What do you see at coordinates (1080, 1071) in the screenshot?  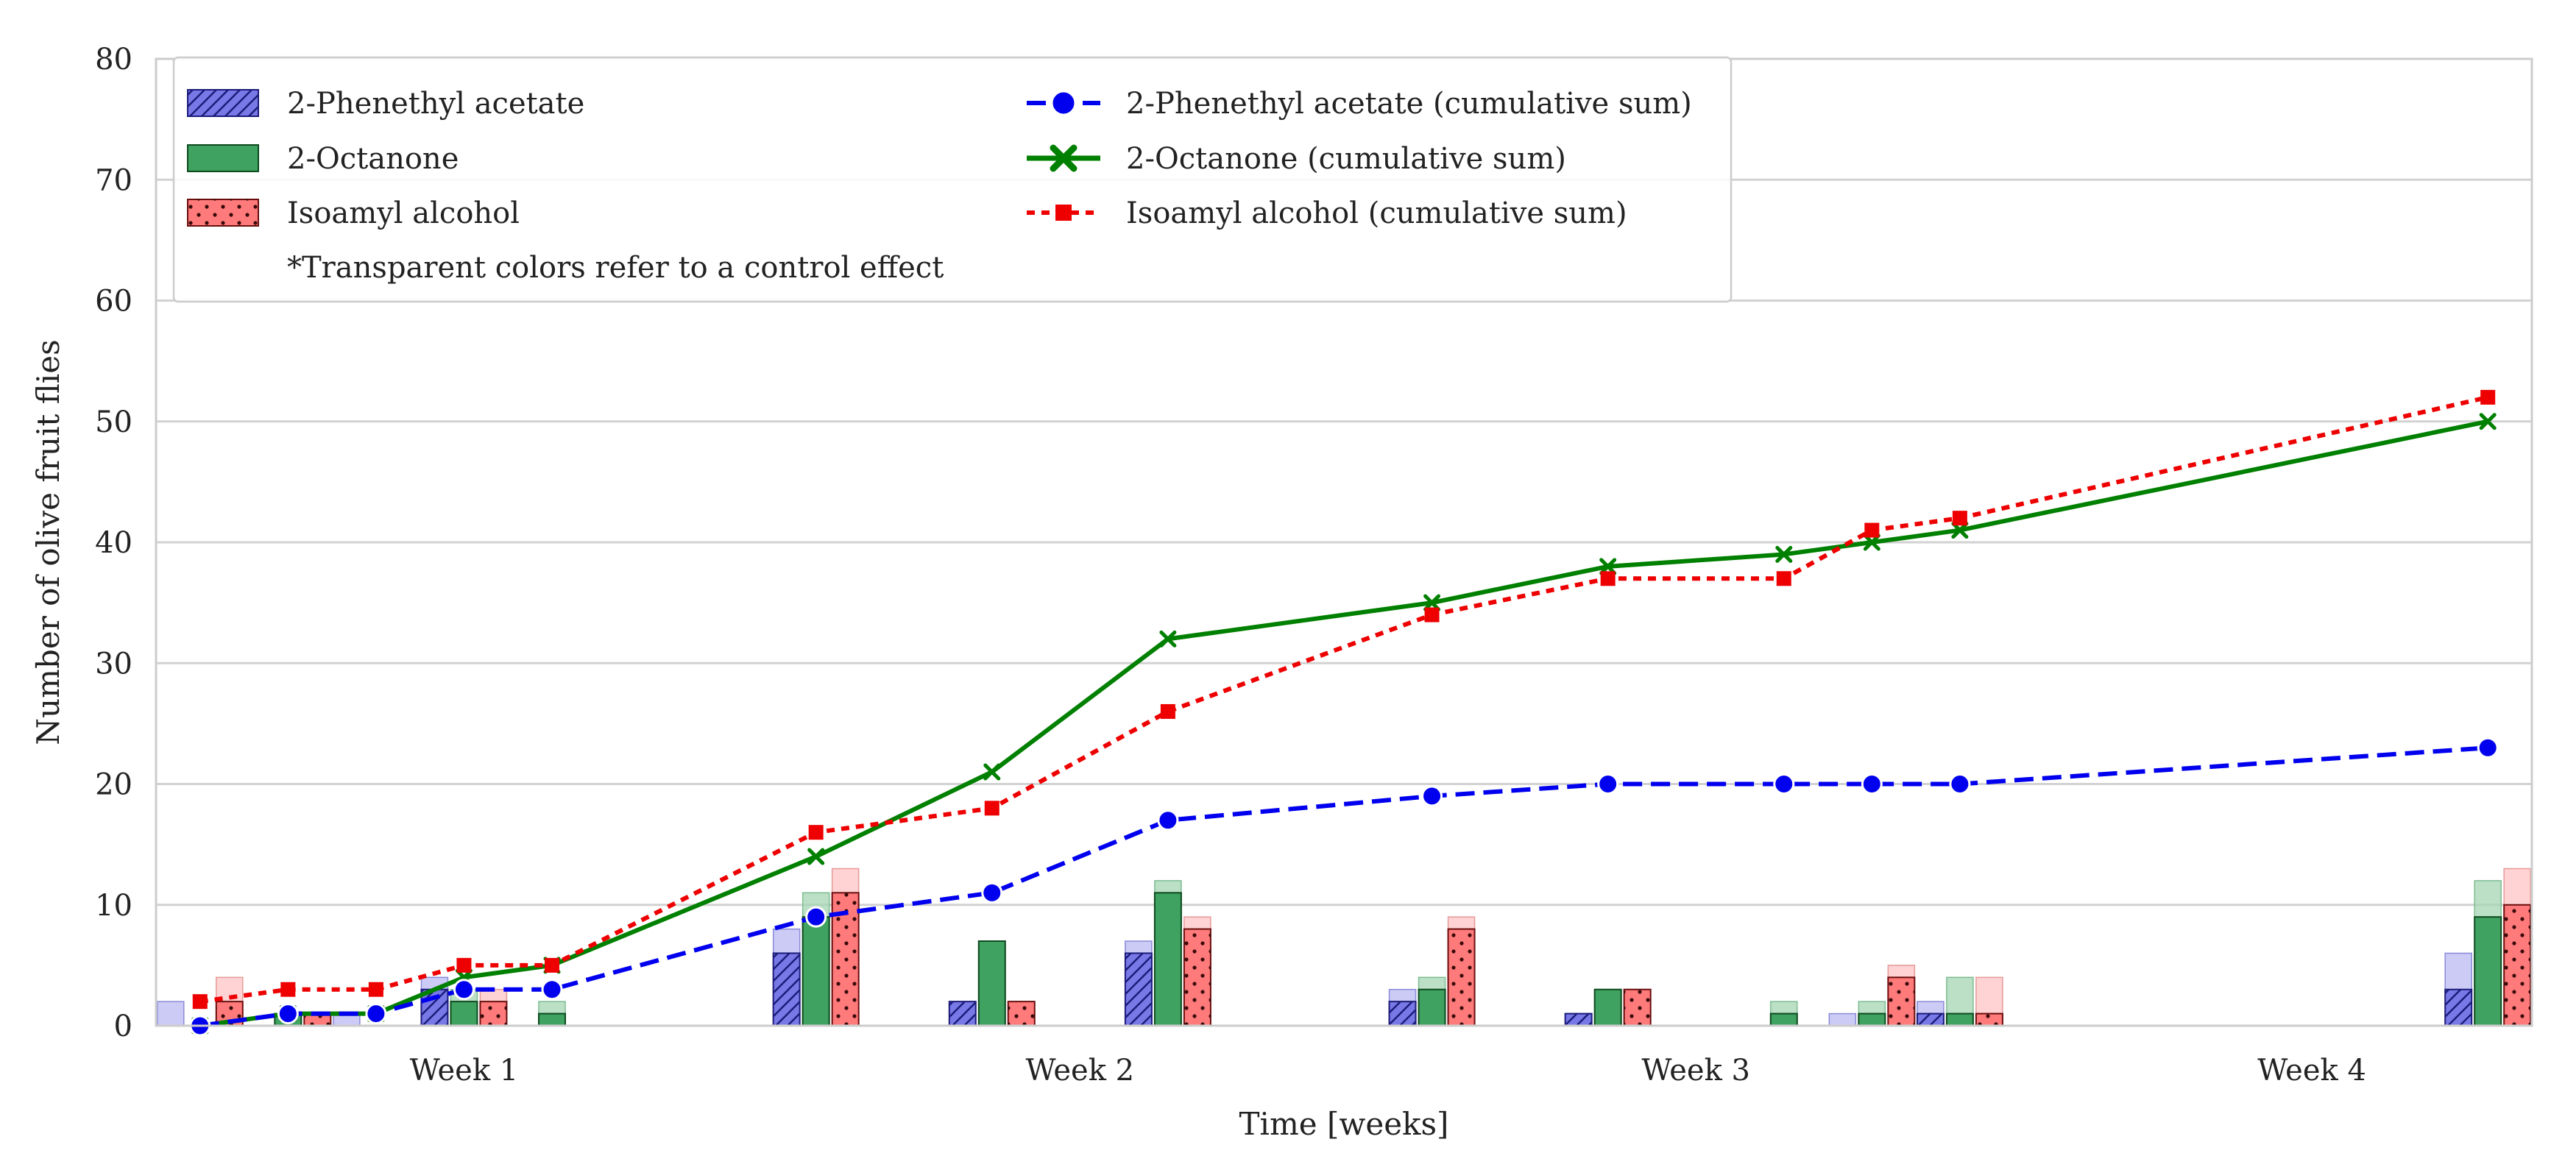 I see `x-tick-label-2: Week 2` at bounding box center [1080, 1071].